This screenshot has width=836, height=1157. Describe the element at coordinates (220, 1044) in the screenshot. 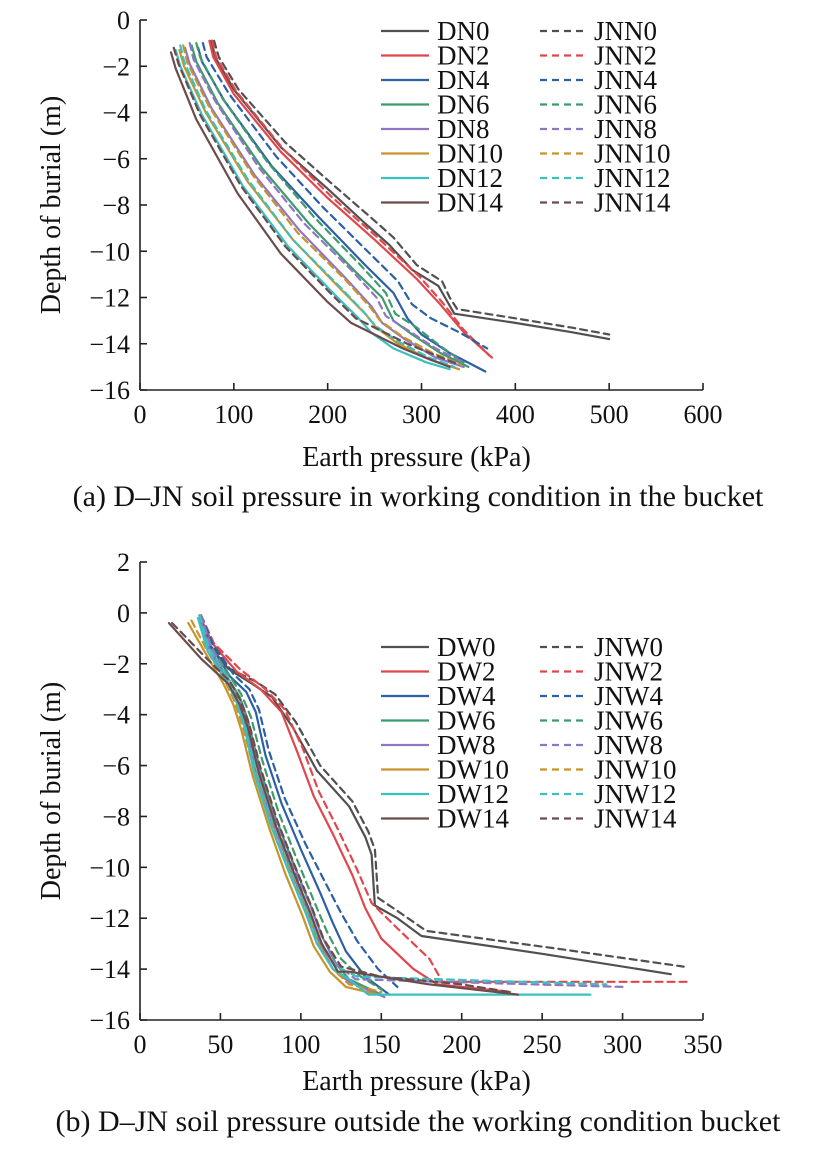

I see `x-tick-label: 50` at that location.